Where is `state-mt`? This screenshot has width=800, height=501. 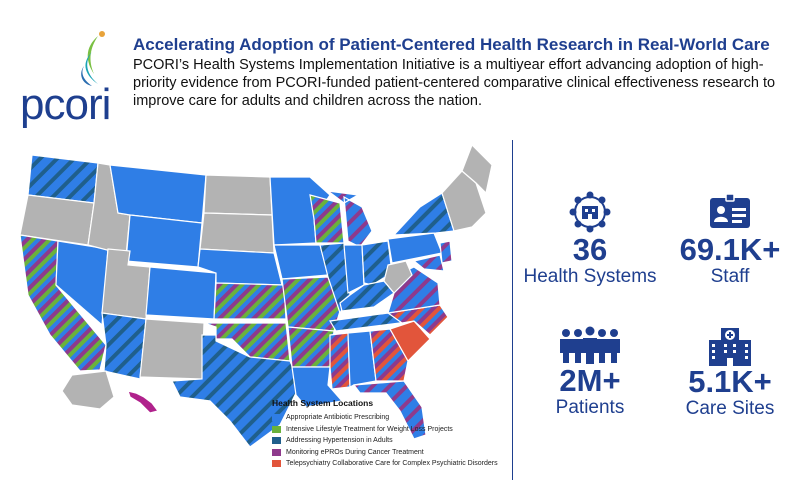
state-mt is located at coordinates (158, 194).